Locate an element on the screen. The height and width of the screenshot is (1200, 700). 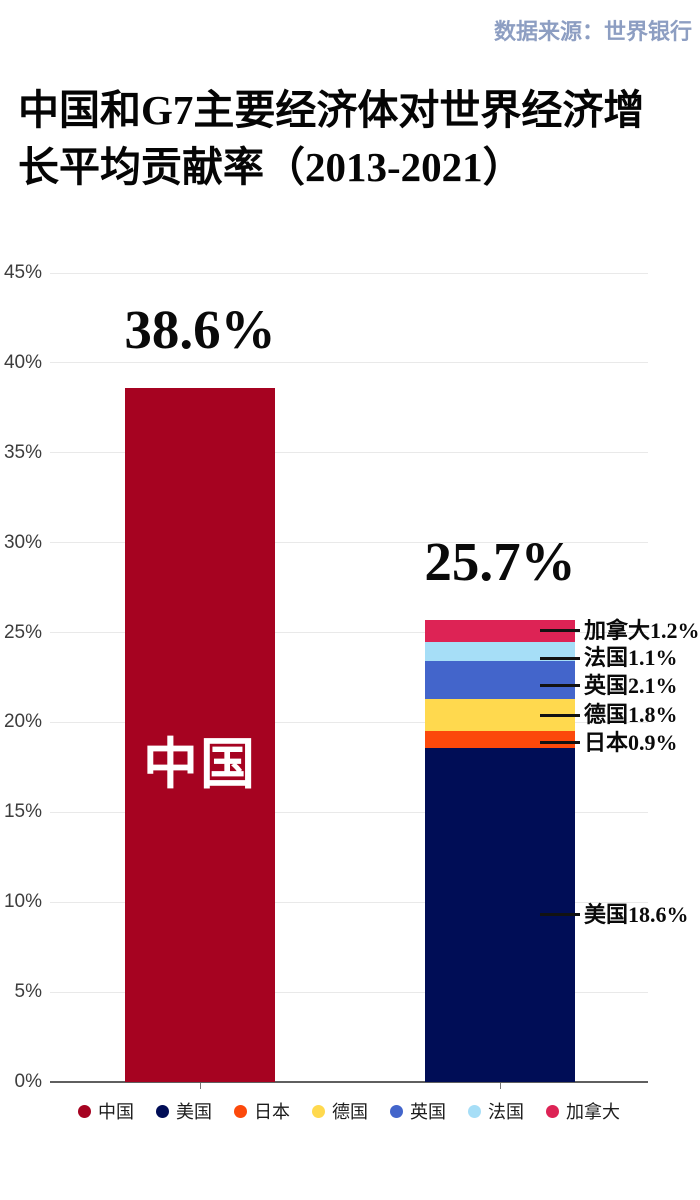
y-axis-tick-label: 40% is located at coordinates (22, 362).